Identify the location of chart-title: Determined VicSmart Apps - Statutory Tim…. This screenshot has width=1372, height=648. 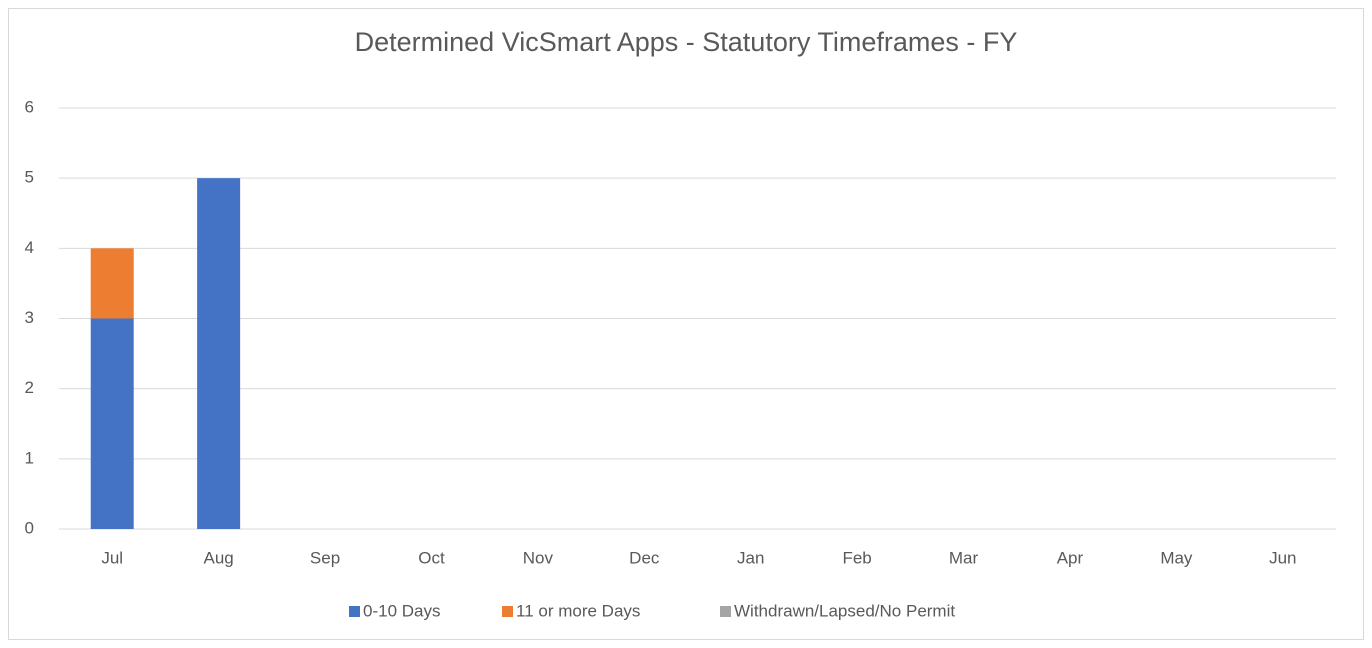
(686, 42).